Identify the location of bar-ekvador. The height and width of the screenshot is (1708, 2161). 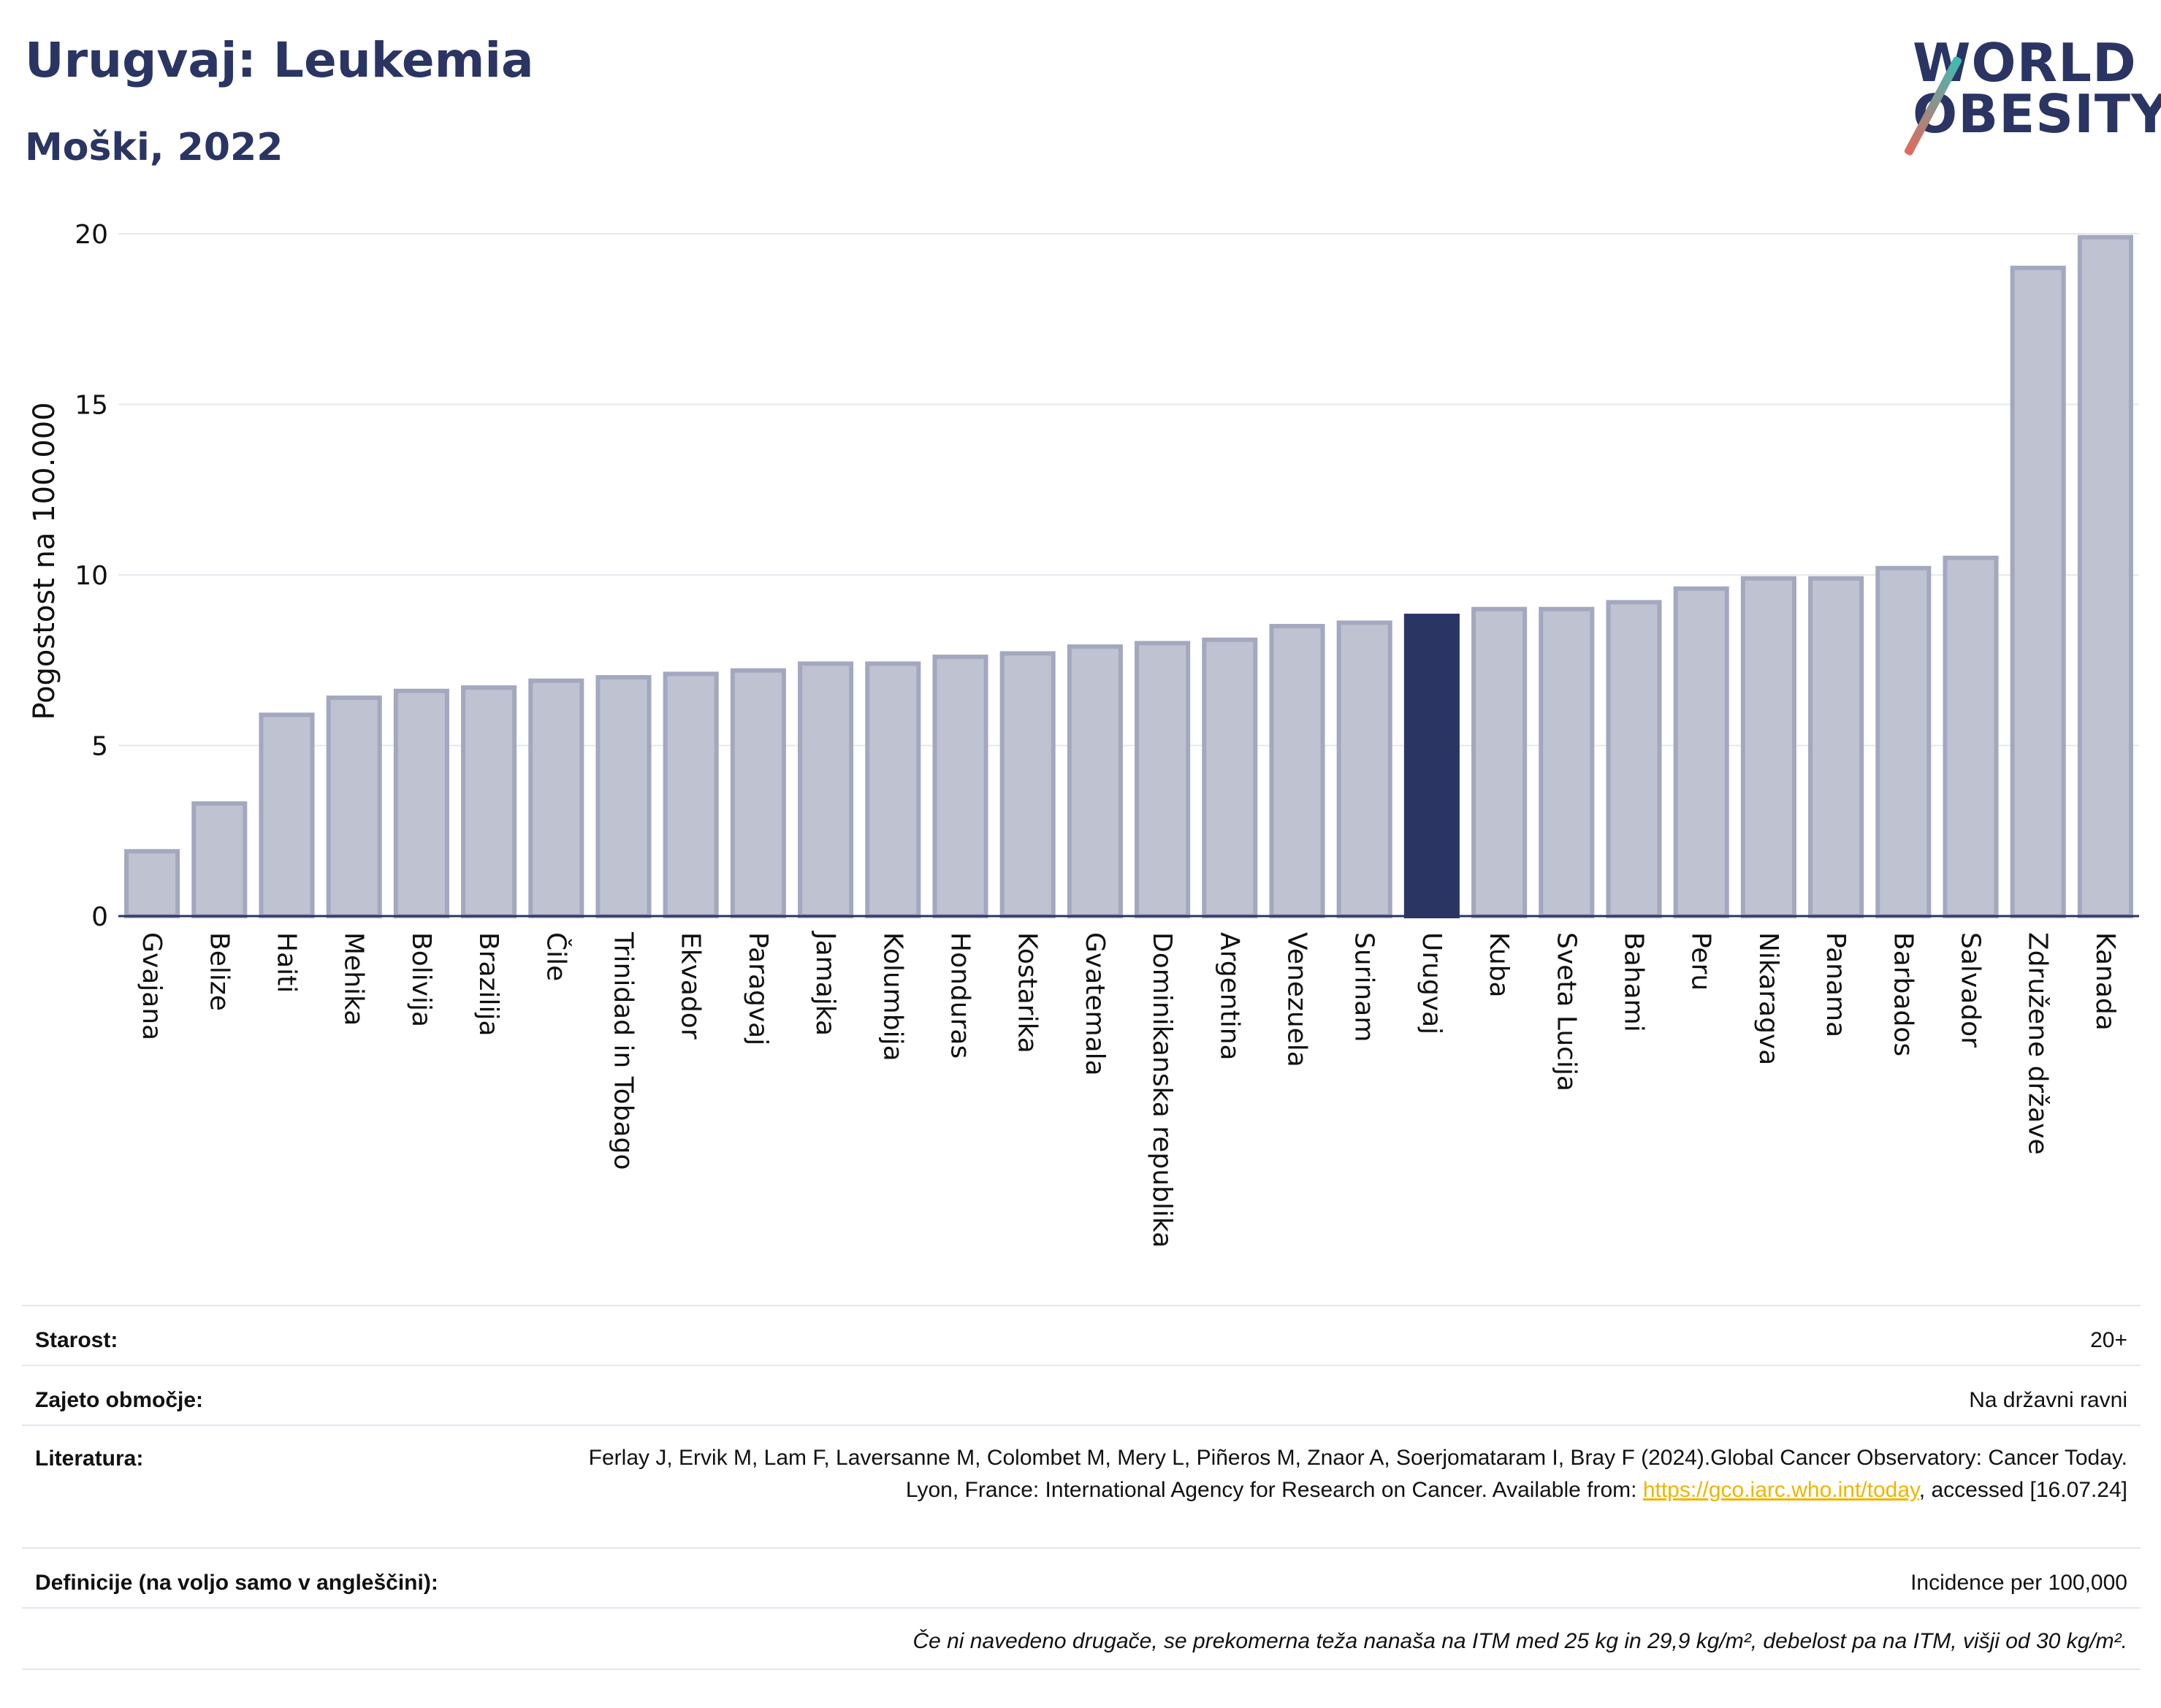
(691, 794).